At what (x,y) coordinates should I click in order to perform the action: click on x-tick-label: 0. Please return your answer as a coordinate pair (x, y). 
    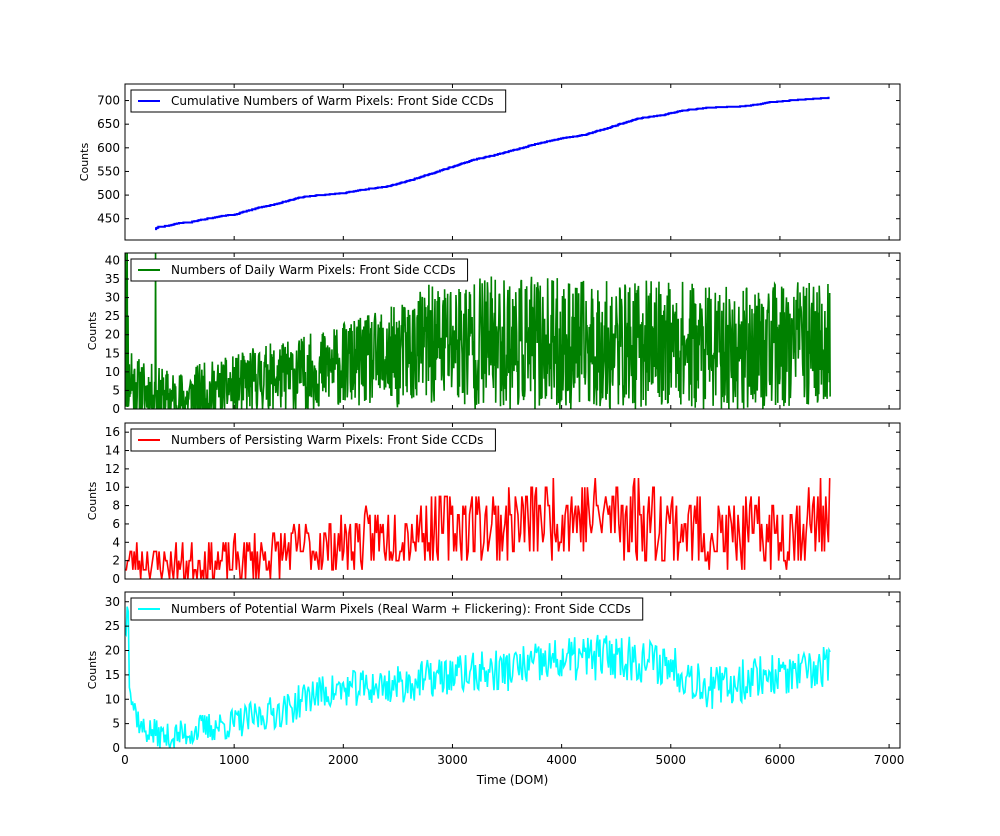
    Looking at the image, I should click on (125, 760).